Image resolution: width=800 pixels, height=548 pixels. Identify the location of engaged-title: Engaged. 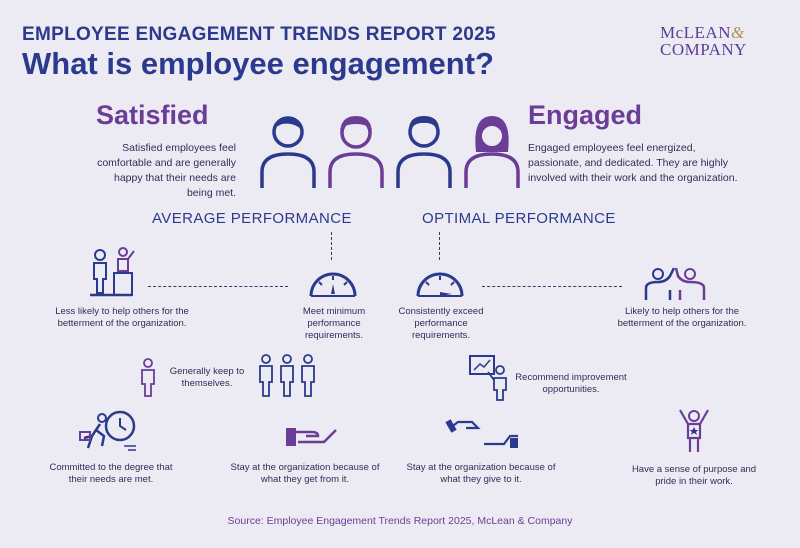
(585, 115).